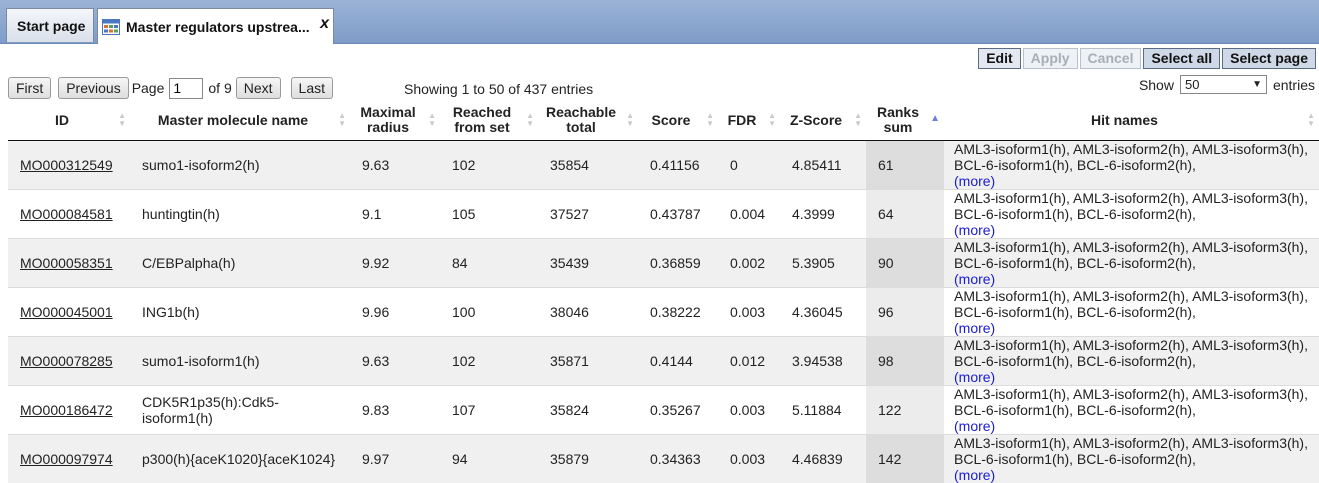  Describe the element at coordinates (66, 262) in the screenshot. I see `molecule-id-link: MO000058351` at that location.